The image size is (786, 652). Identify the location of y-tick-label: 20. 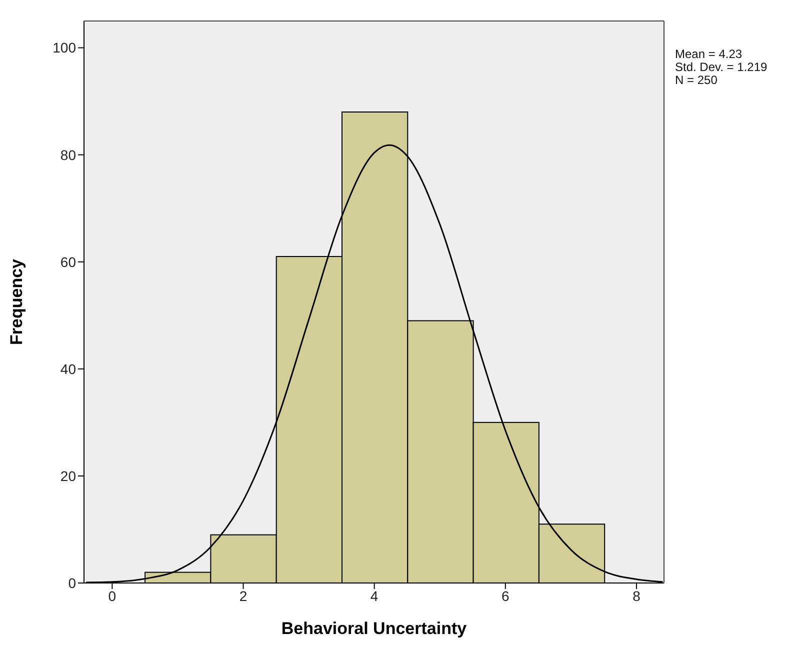
(68, 476).